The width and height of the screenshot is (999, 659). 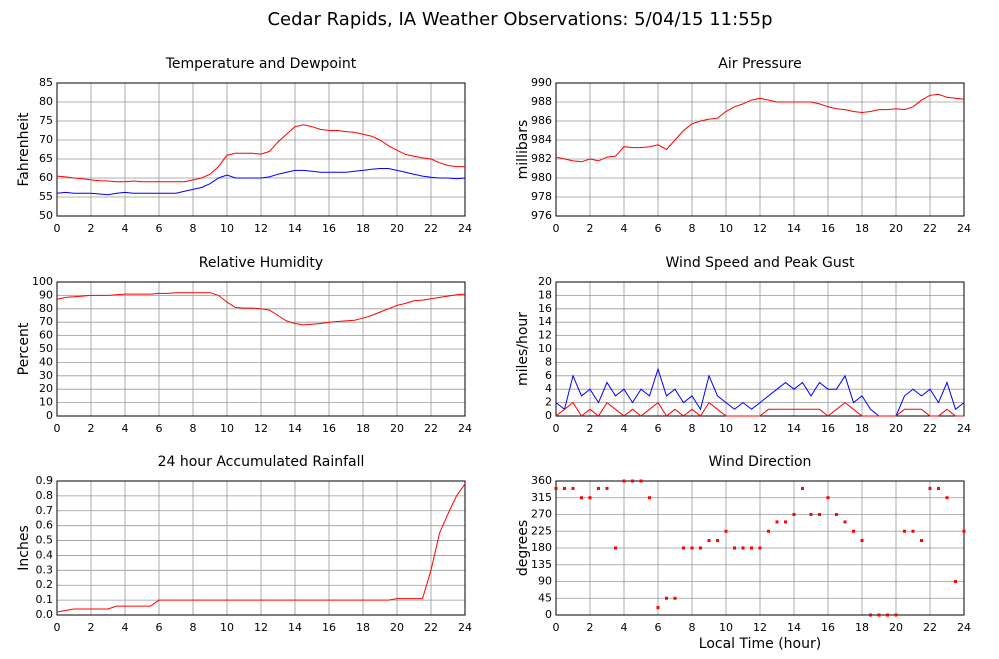 What do you see at coordinates (930, 428) in the screenshot?
I see `x-tick-label: 22` at bounding box center [930, 428].